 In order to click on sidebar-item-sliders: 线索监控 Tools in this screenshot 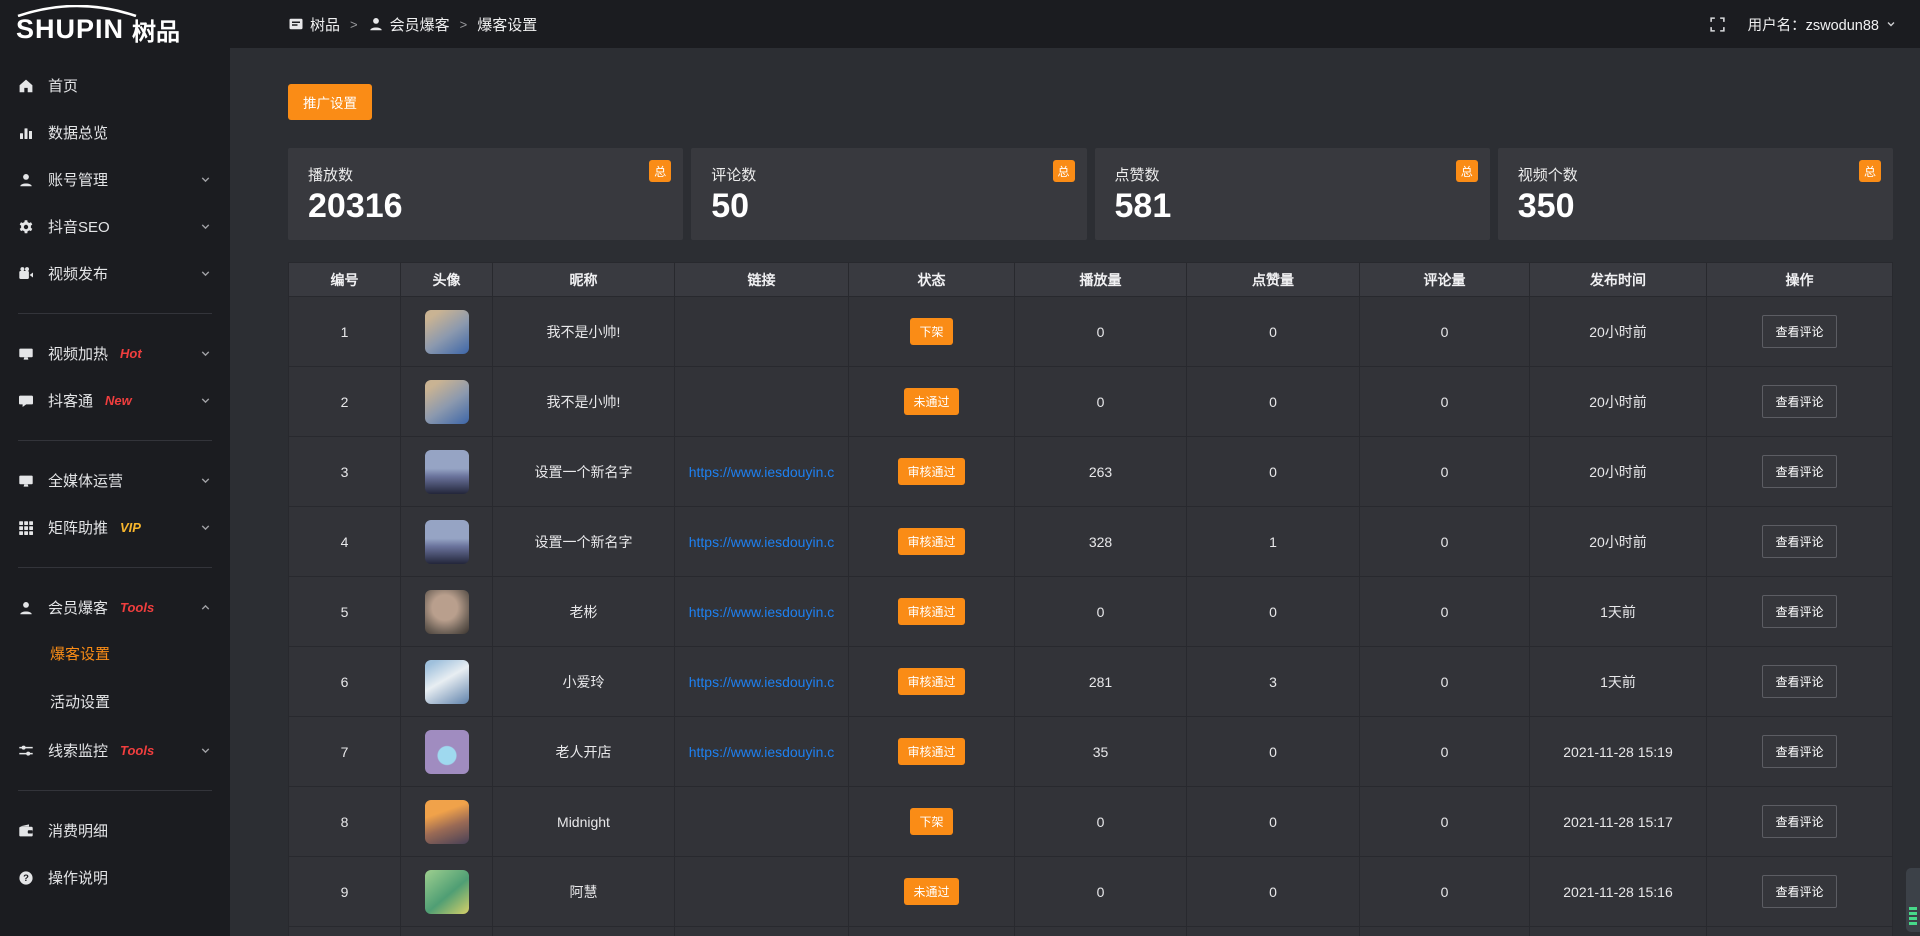, I will do `click(115, 750)`.